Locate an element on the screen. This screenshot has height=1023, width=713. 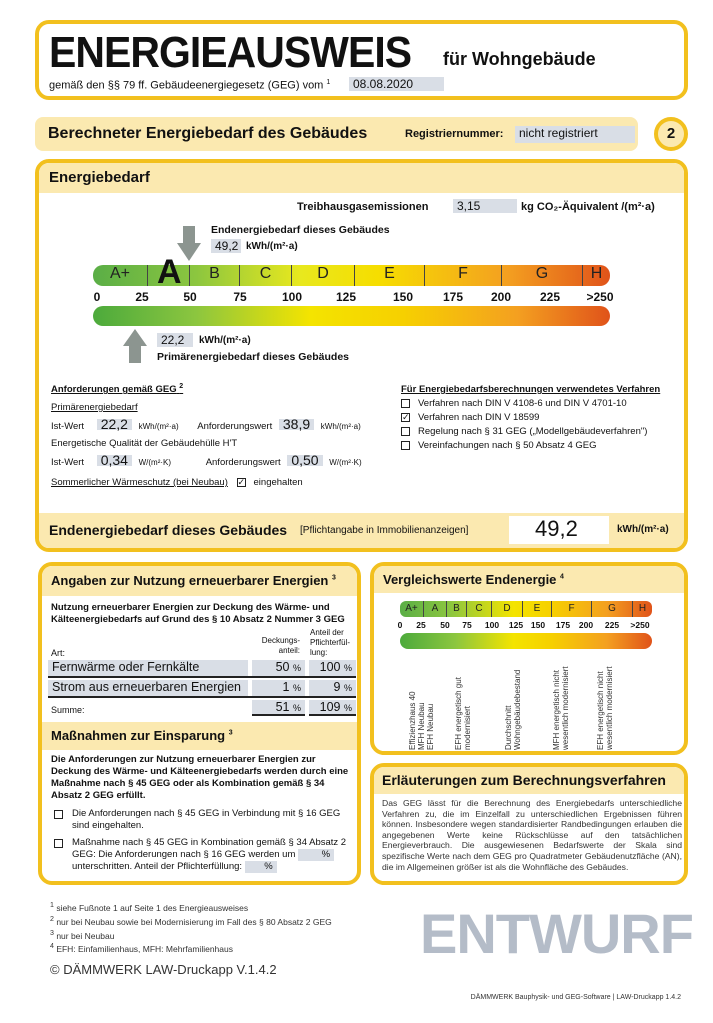
section-title: Berechneter Energiebedarf des Gebäudes is located at coordinates (208, 133).